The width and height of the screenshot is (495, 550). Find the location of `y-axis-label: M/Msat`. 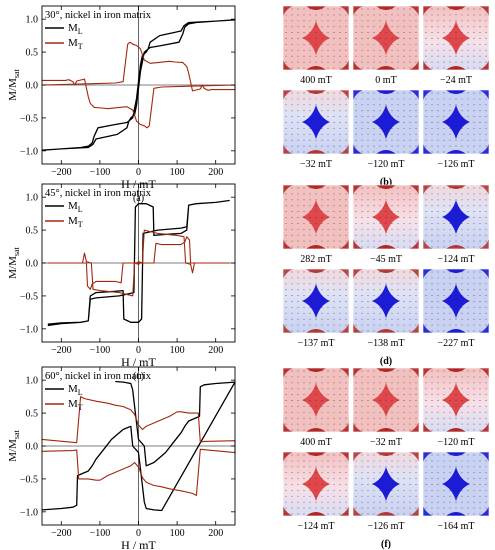

y-axis-label: M/Msat is located at coordinates (14, 262).